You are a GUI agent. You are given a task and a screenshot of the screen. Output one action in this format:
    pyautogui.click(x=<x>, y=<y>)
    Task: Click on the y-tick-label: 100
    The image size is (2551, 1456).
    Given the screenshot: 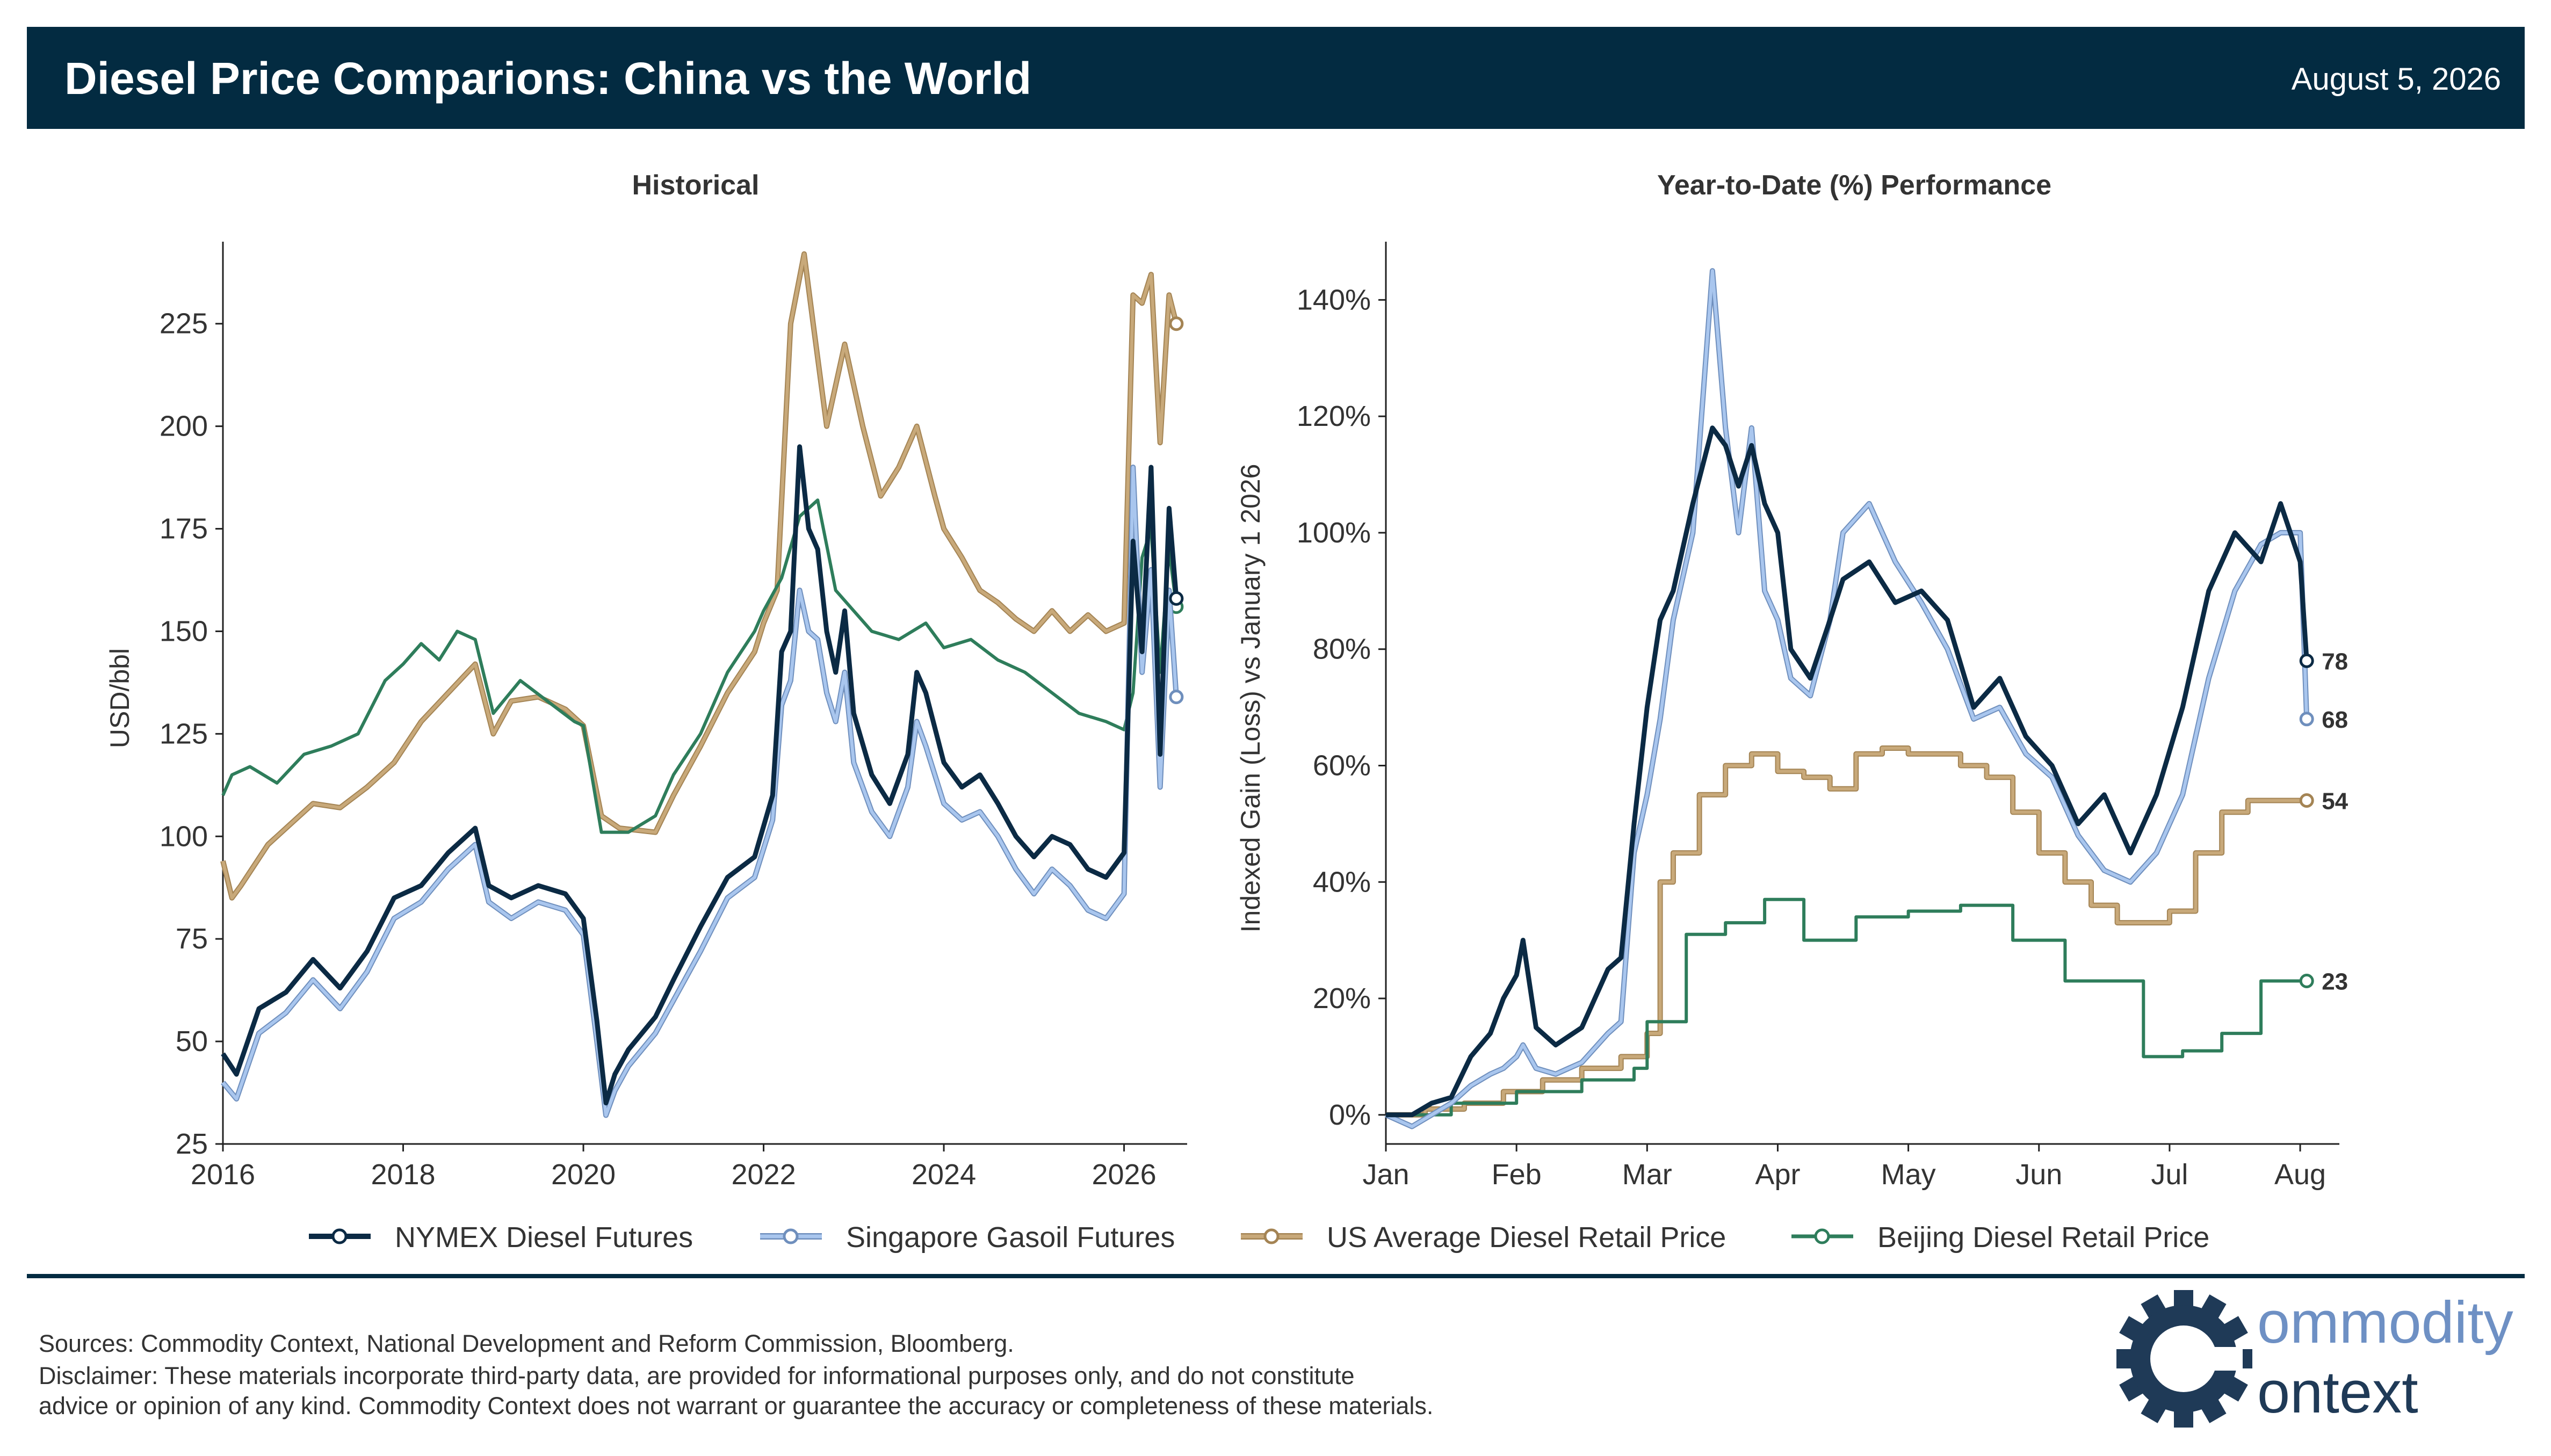 What is the action you would take?
    pyautogui.click(x=184, y=836)
    